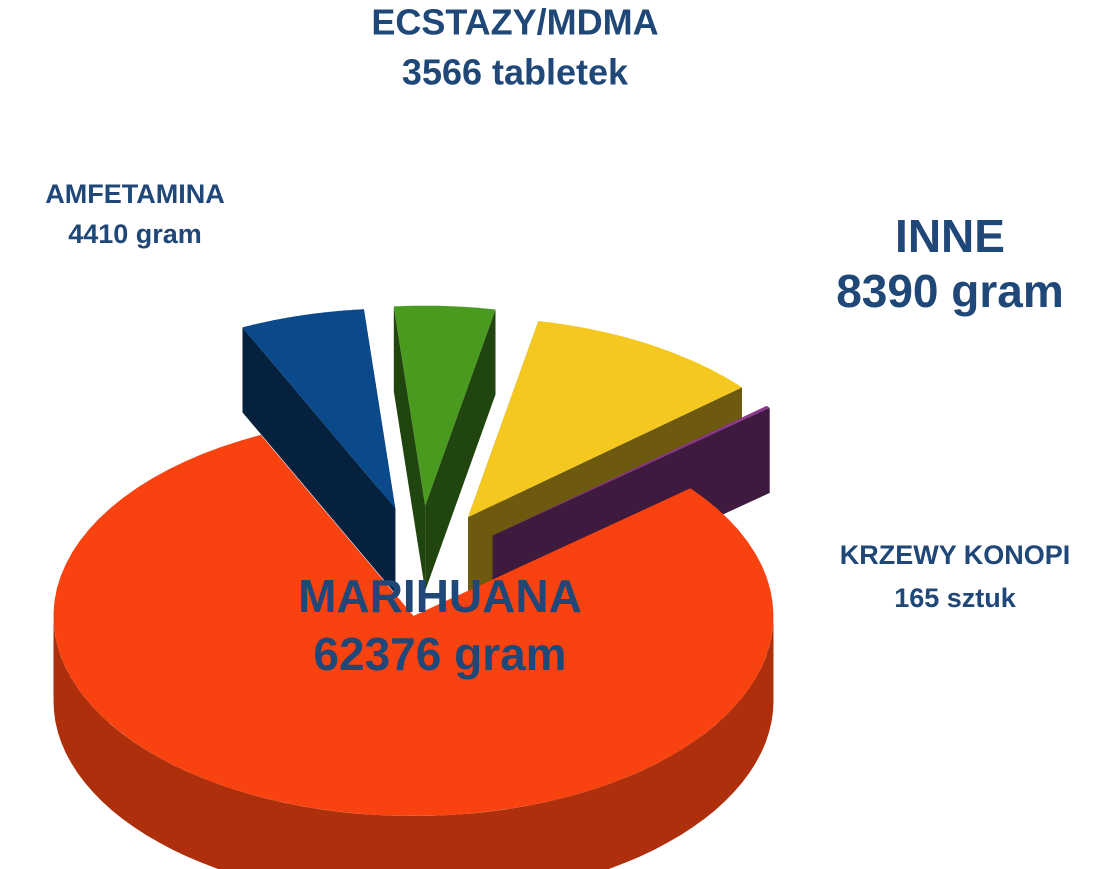  I want to click on category-label: ECSTAZY/MDMA, so click(514, 22).